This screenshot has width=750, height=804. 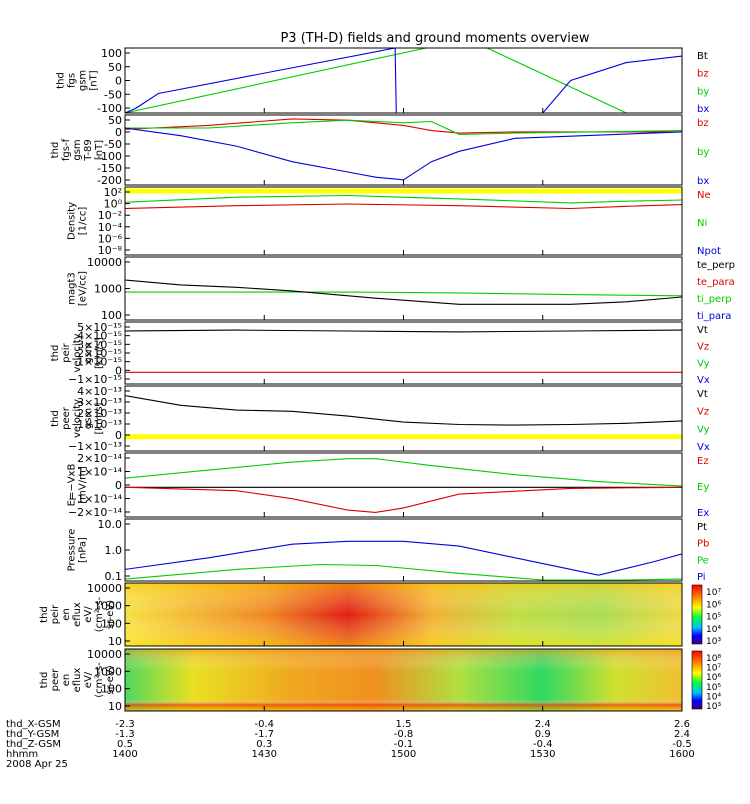 I want to click on legend-entry-Pi: Pi, so click(x=701, y=577).